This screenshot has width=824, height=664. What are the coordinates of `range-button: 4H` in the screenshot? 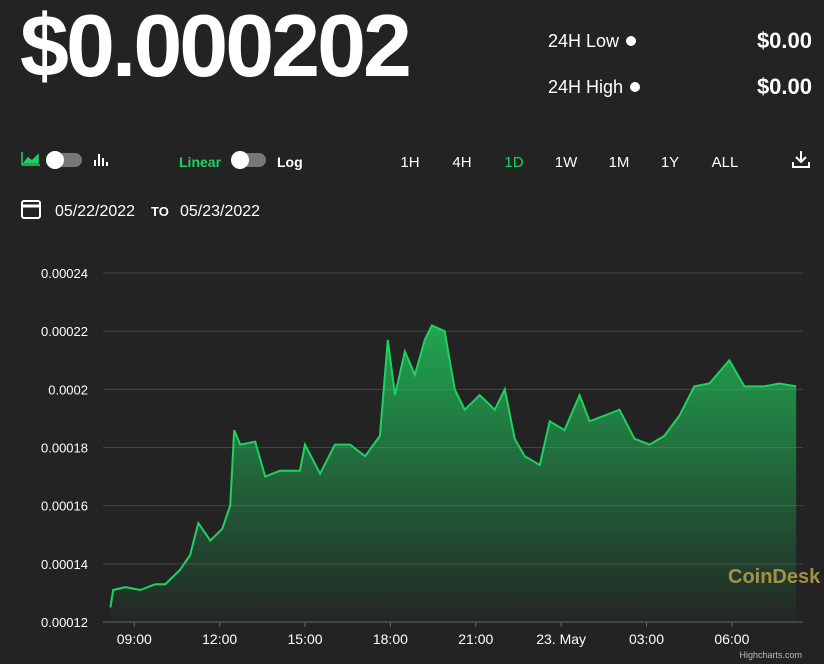 It's located at (461, 162).